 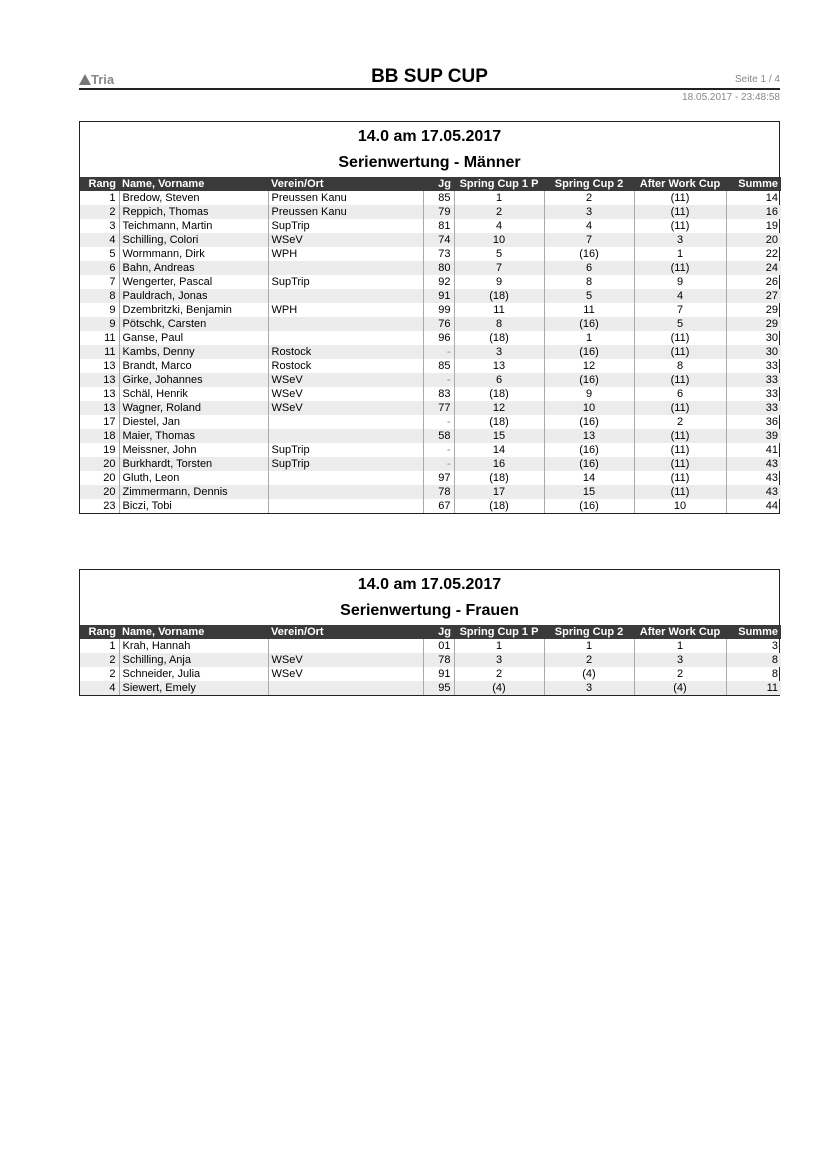 I want to click on table-row: 2 Reppich, Thomas Preussen Kanu 79 2 3 (11) 16, so click(x=430, y=212).